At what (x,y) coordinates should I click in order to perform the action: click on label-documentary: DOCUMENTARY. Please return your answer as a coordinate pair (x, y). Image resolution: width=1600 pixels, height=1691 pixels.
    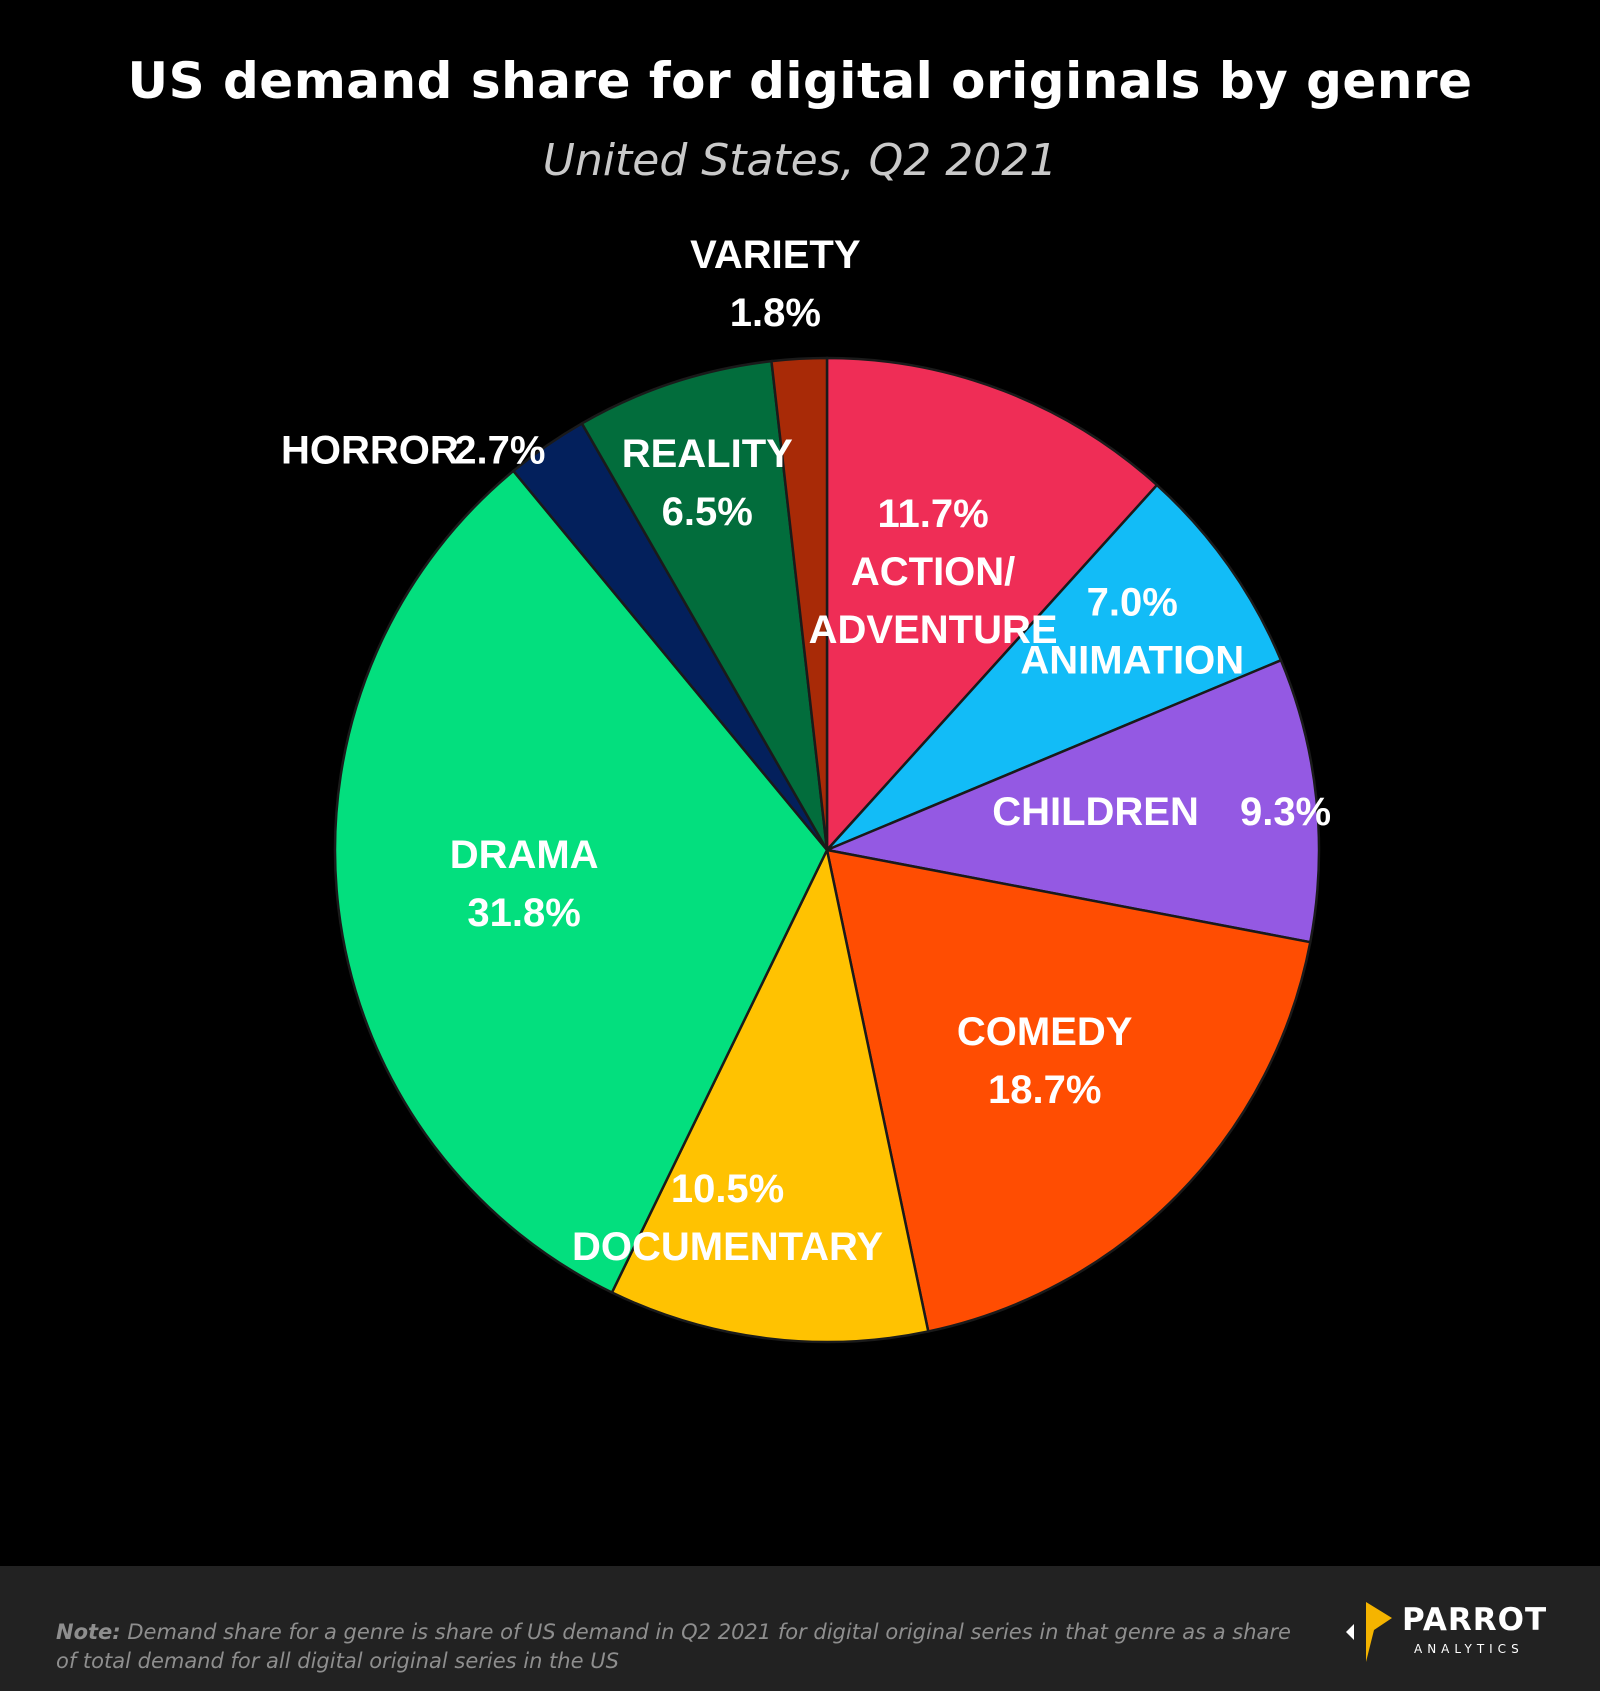
    Looking at the image, I should click on (727, 1247).